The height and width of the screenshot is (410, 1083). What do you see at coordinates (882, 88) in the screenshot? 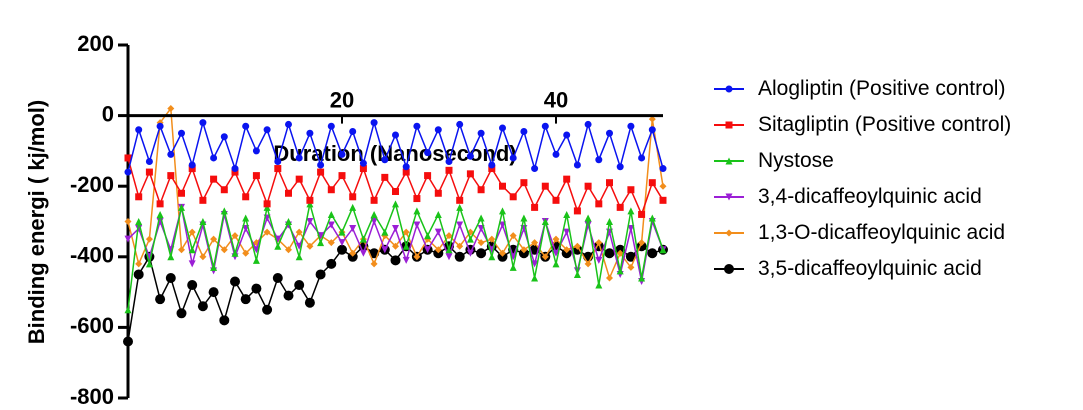
I see `legend-label: Alogliptin (Positive control)` at bounding box center [882, 88].